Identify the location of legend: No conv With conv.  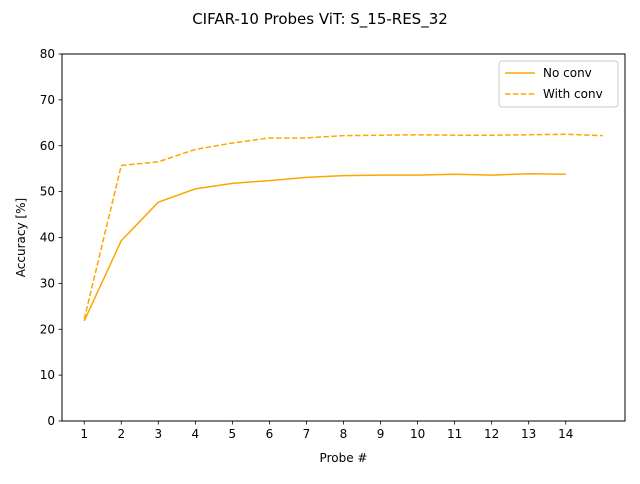
(558, 84).